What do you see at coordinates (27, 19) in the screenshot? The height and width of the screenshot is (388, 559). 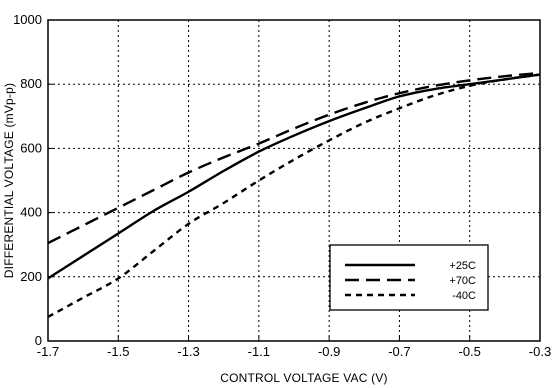 I see `y-tick-label: 1000` at bounding box center [27, 19].